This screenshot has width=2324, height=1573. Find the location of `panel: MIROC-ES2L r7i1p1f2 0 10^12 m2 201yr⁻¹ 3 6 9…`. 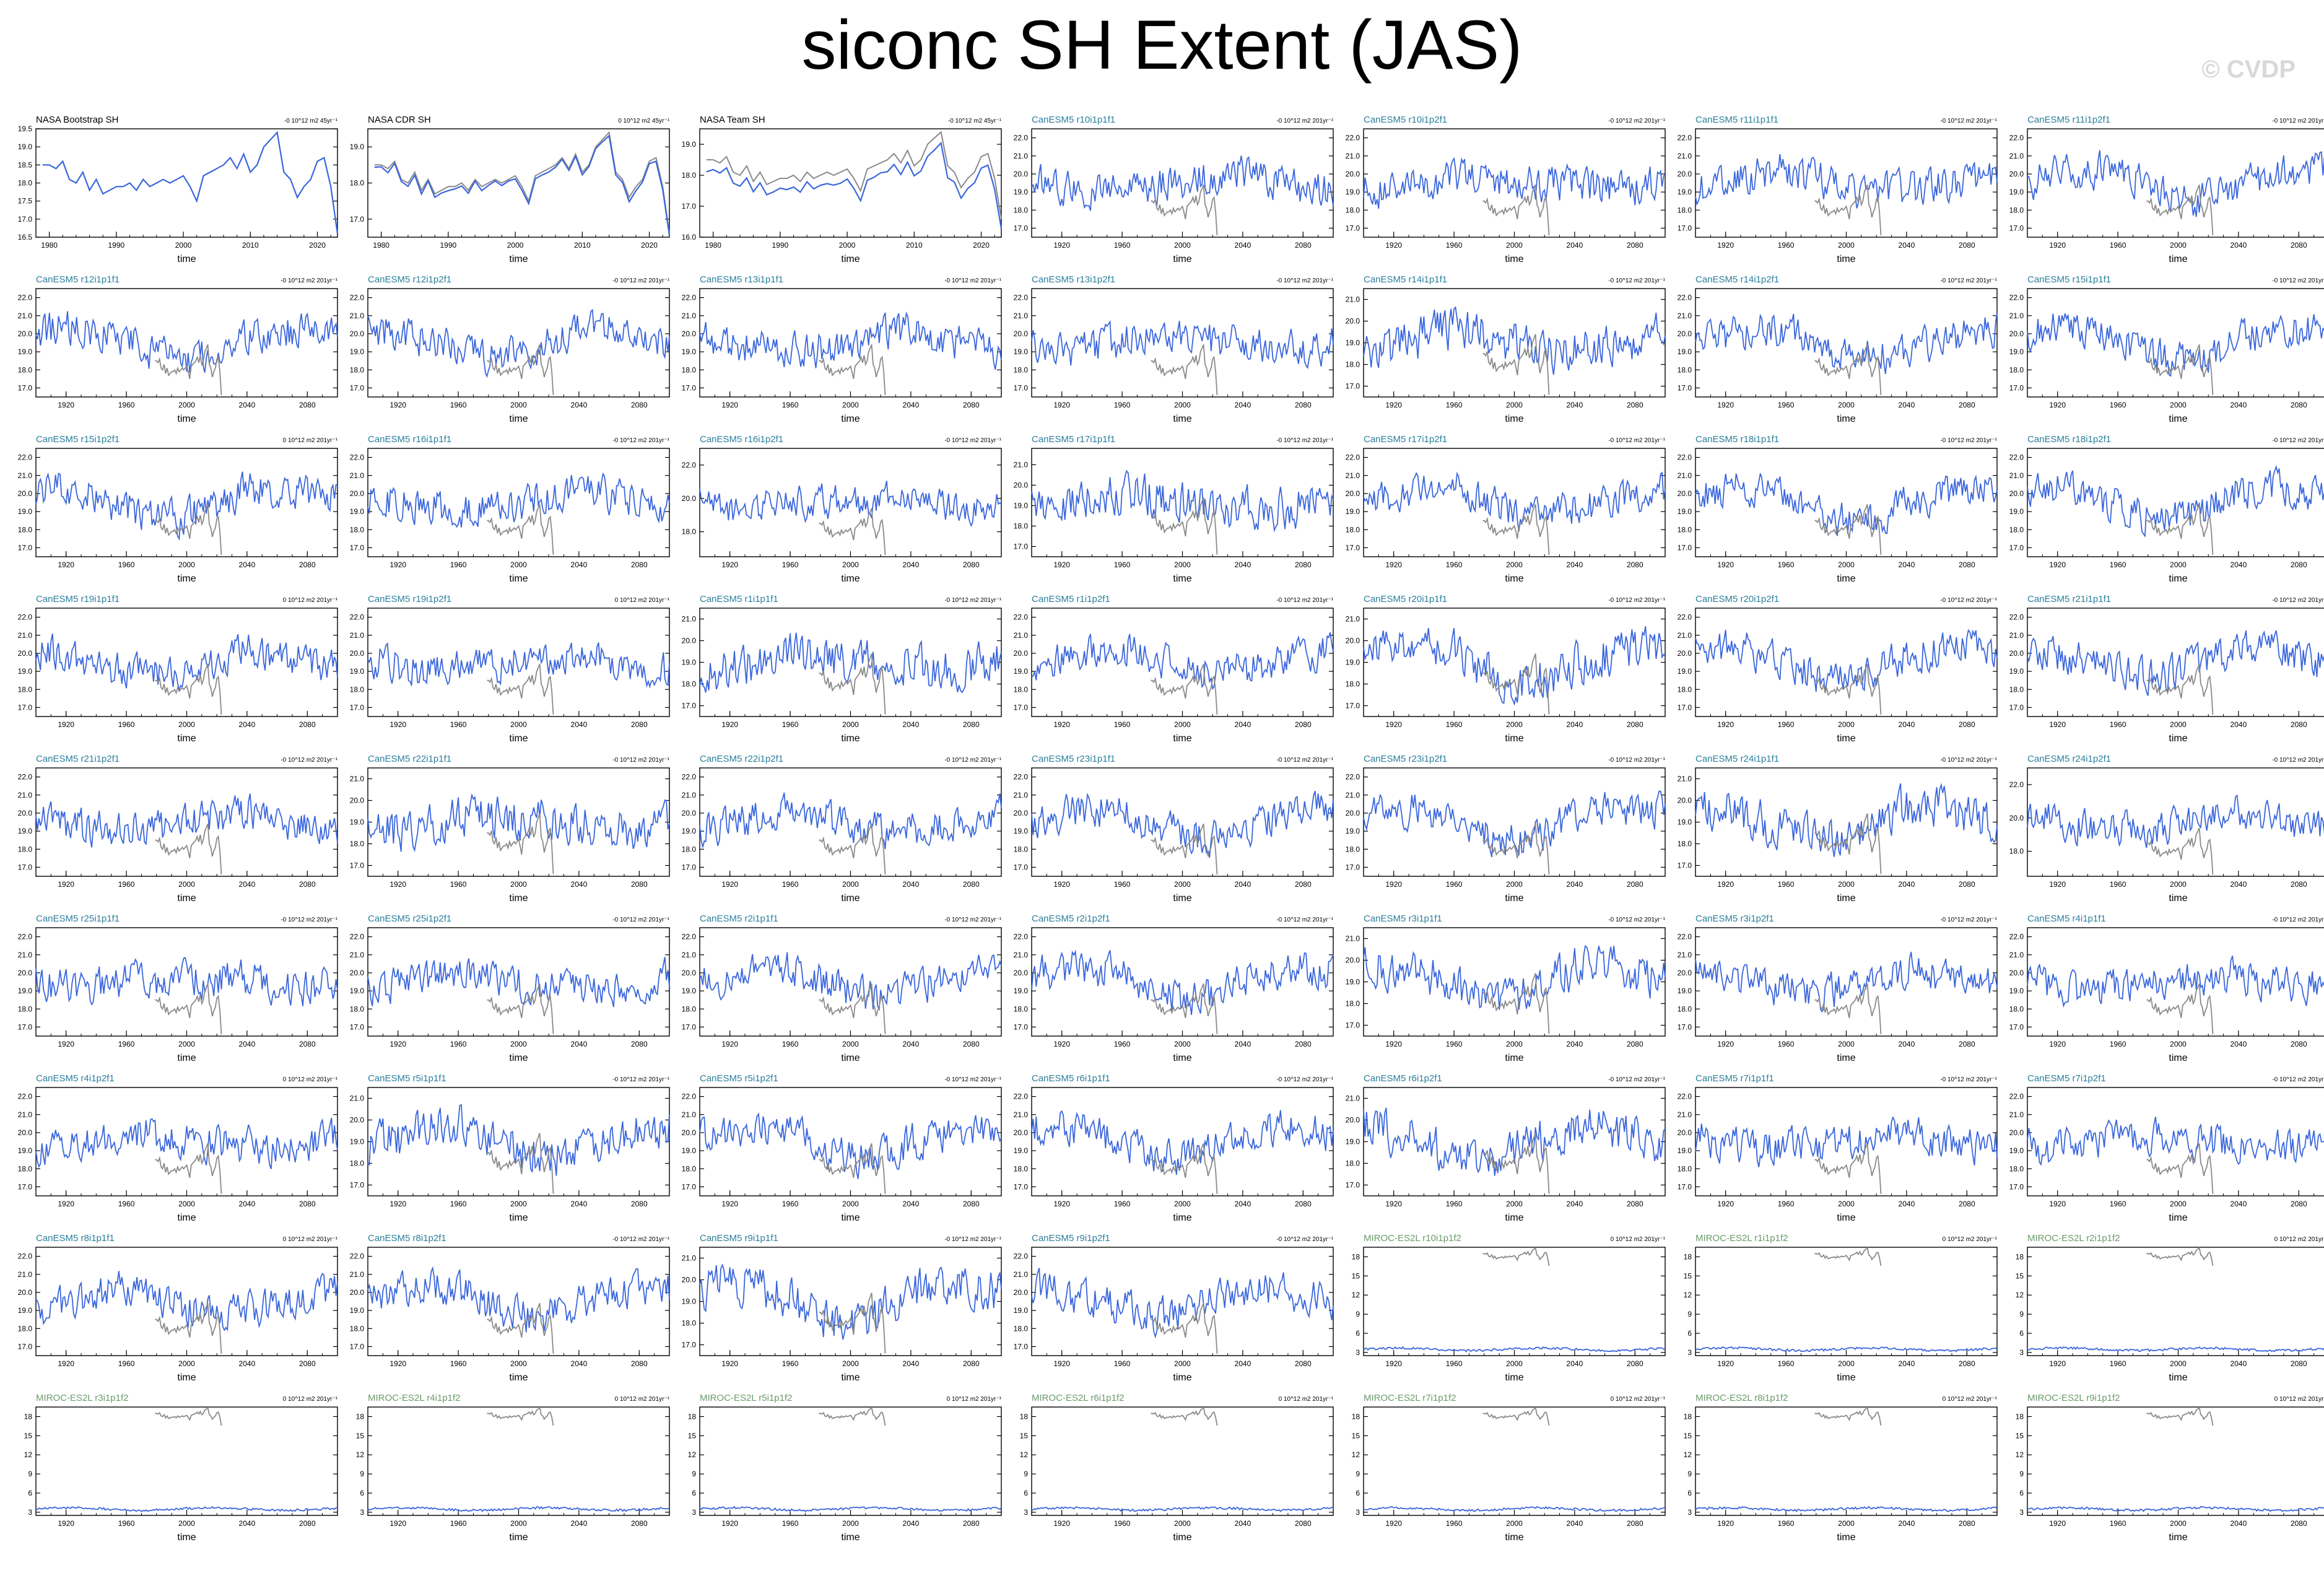

panel: MIROC-ES2L r7i1p1f2 0 10^12 m2 201yr⁻¹ 3 6 9… is located at coordinates (1509, 1468).